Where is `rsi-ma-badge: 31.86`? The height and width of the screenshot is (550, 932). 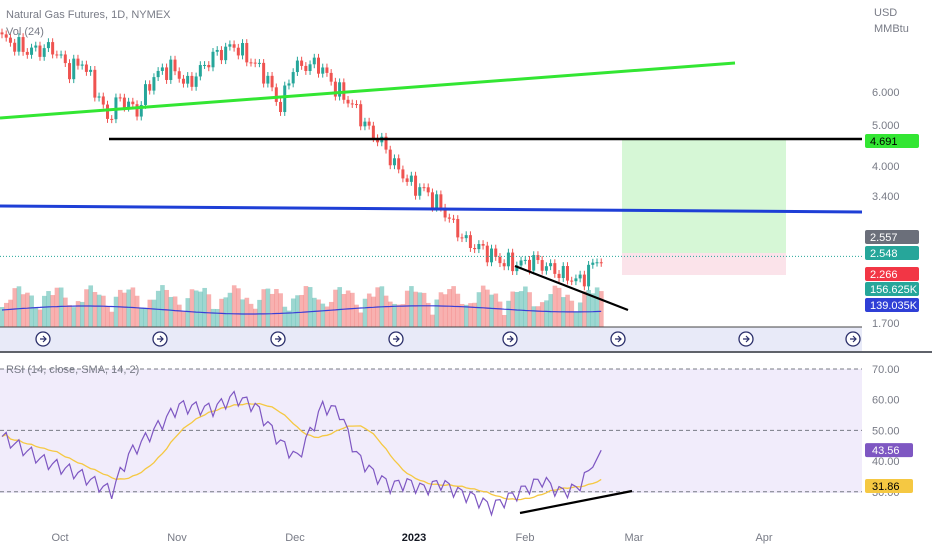
rsi-ma-badge: 31.86 is located at coordinates (889, 486).